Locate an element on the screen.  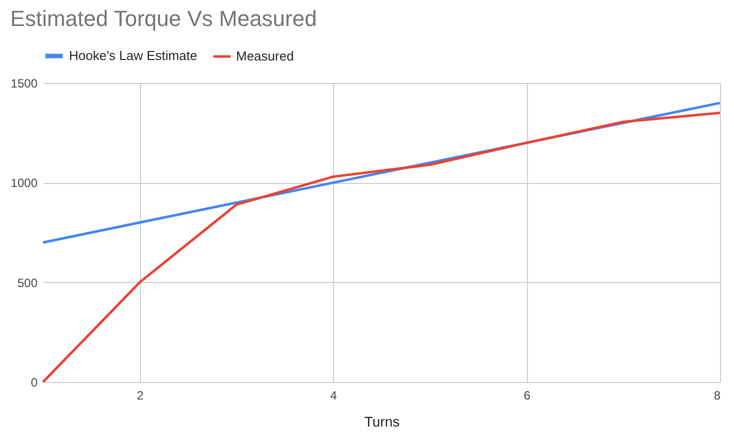
x-tick-label: 6 is located at coordinates (527, 395).